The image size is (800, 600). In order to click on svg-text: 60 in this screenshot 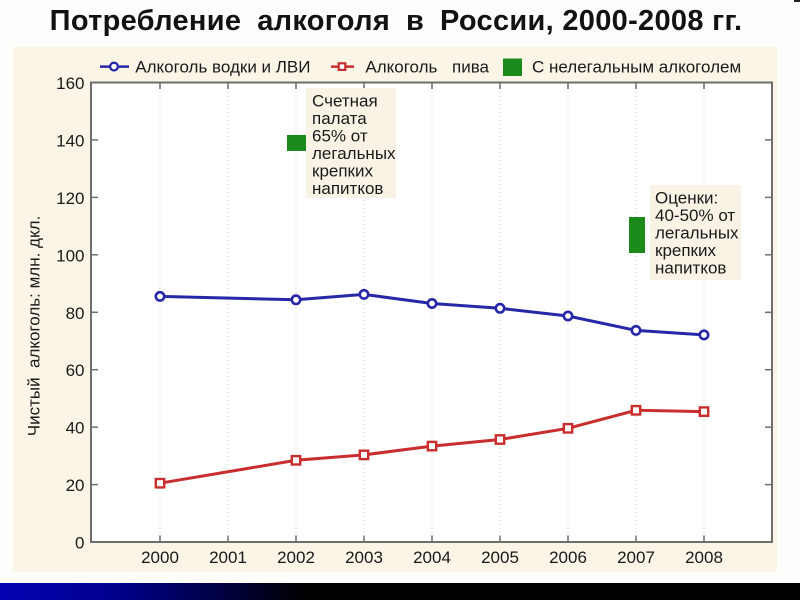, I will do `click(75, 370)`.